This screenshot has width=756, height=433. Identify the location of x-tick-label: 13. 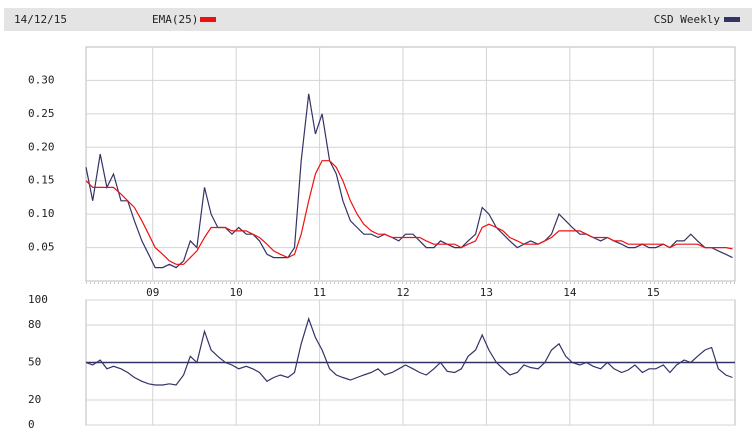
(486, 292).